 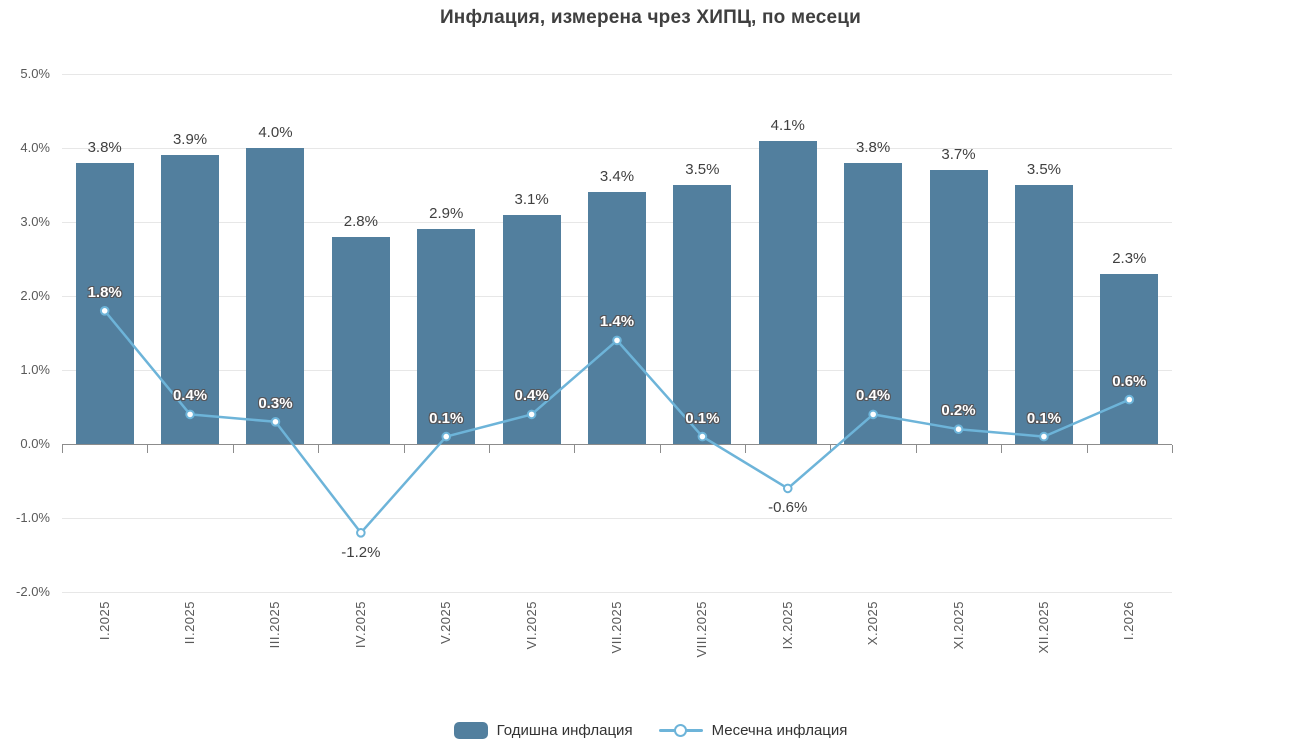 I want to click on bar-value-label: 3.1%, so click(x=531, y=199).